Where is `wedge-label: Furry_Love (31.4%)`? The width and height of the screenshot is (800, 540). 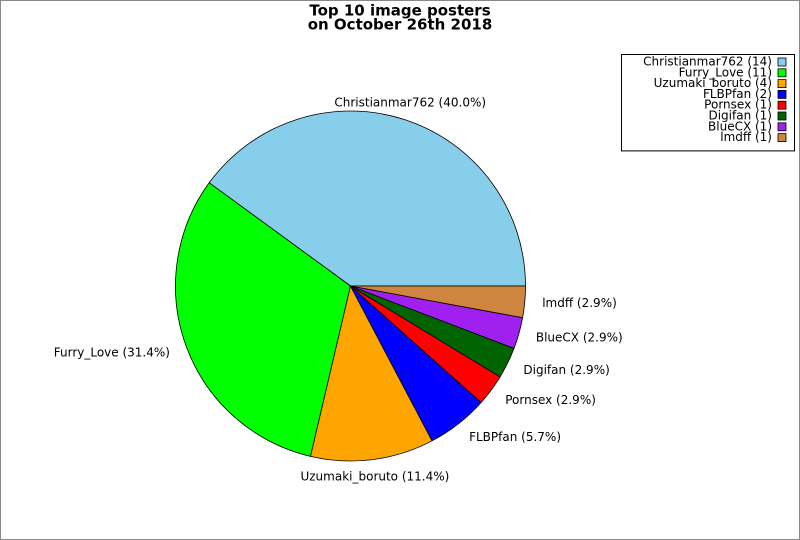
wedge-label: Furry_Love (31.4%) is located at coordinates (112, 352).